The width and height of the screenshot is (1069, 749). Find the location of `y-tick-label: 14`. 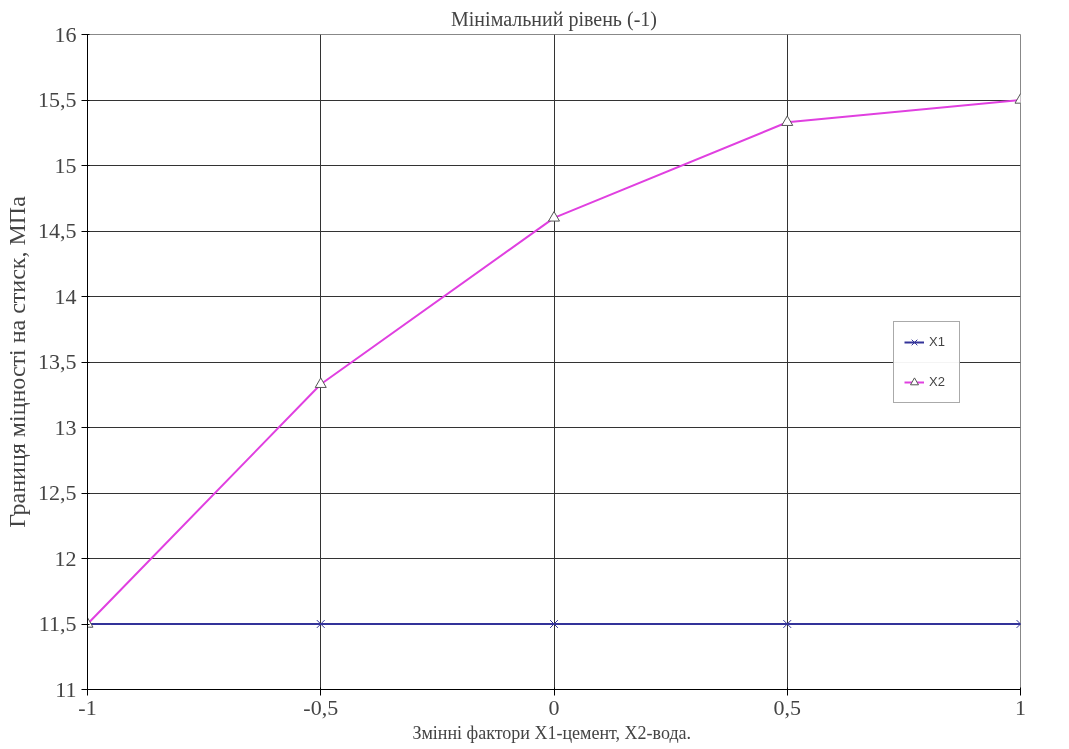

y-tick-label: 14 is located at coordinates (65, 296).